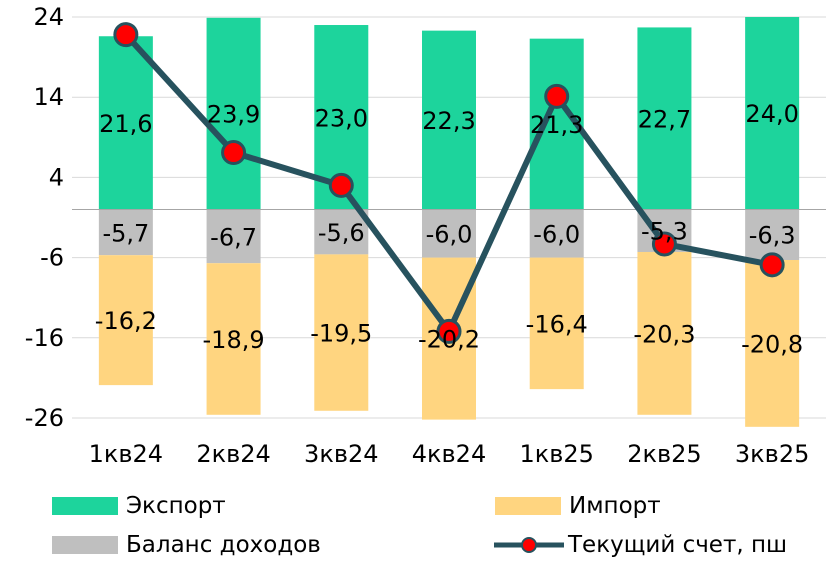 Image resolution: width=828 pixels, height=567 pixels. I want to click on bar-баланс-доходов-2кв24, so click(233, 236).